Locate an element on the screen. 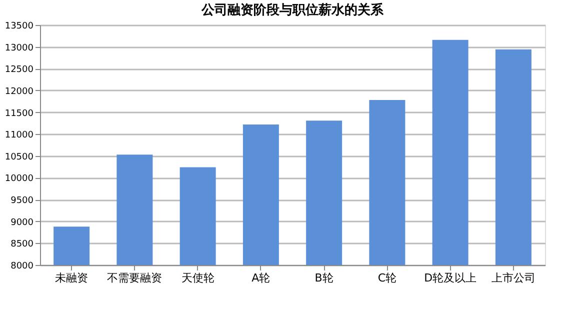  x-tick-label: C轮 is located at coordinates (387, 278).